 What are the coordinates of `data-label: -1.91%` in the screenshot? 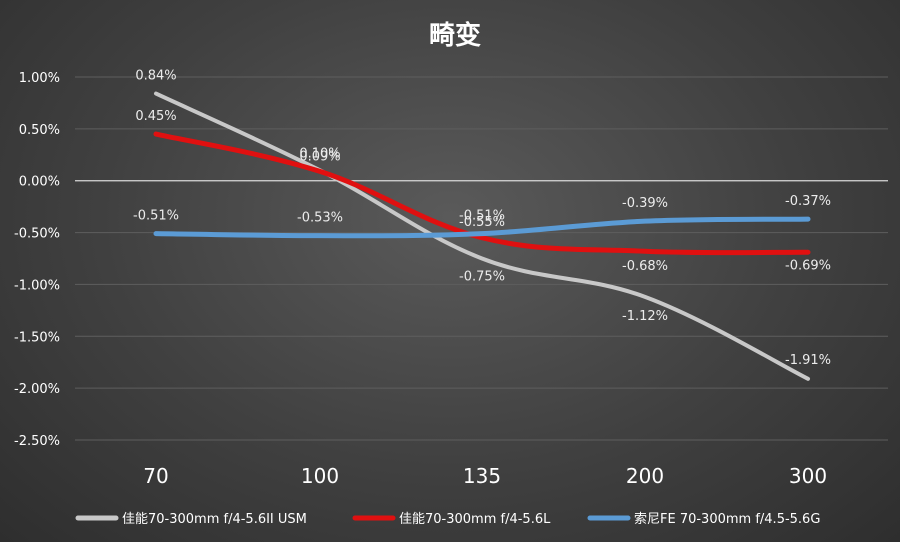 It's located at (808, 360).